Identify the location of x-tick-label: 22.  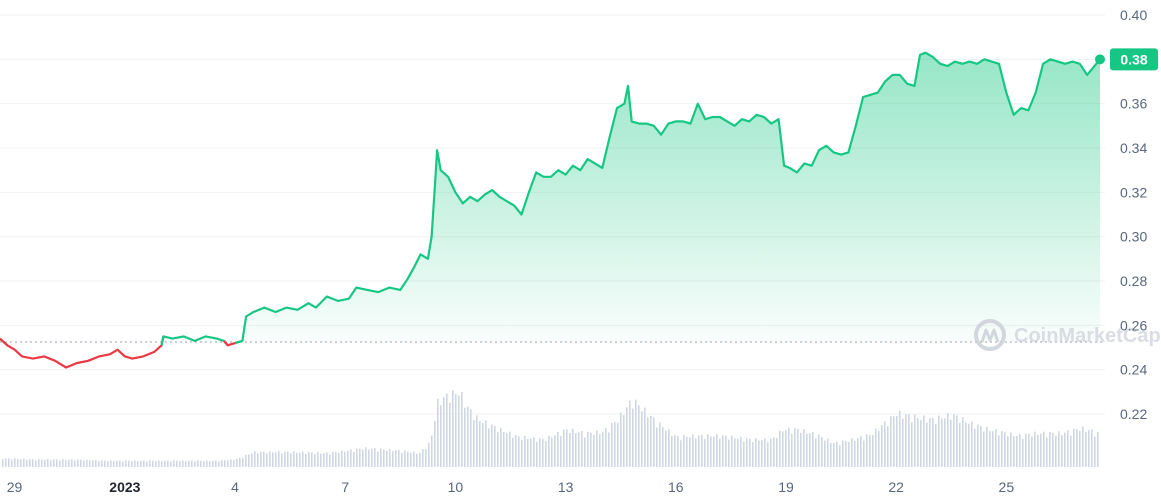
(896, 487).